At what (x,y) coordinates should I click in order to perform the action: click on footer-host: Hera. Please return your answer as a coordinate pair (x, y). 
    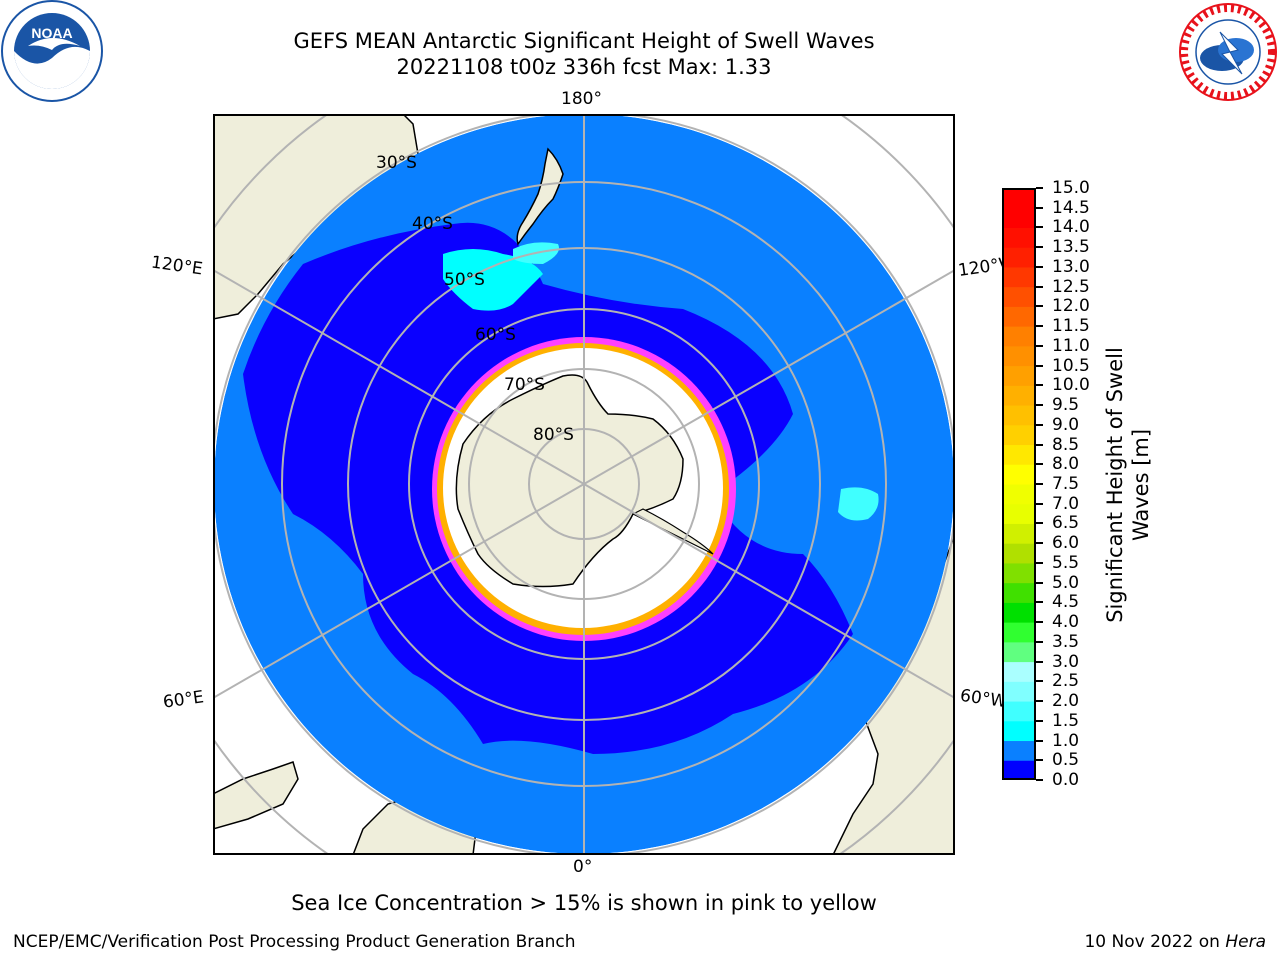
    Looking at the image, I should click on (1245, 942).